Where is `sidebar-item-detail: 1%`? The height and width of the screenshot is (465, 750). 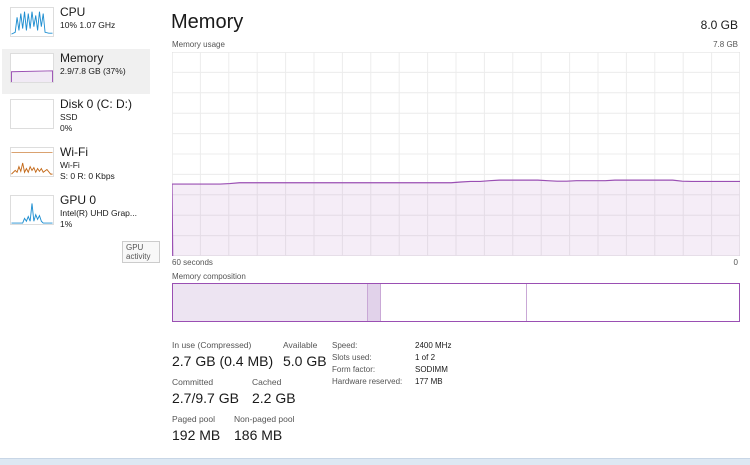 sidebar-item-detail: 1% is located at coordinates (66, 224).